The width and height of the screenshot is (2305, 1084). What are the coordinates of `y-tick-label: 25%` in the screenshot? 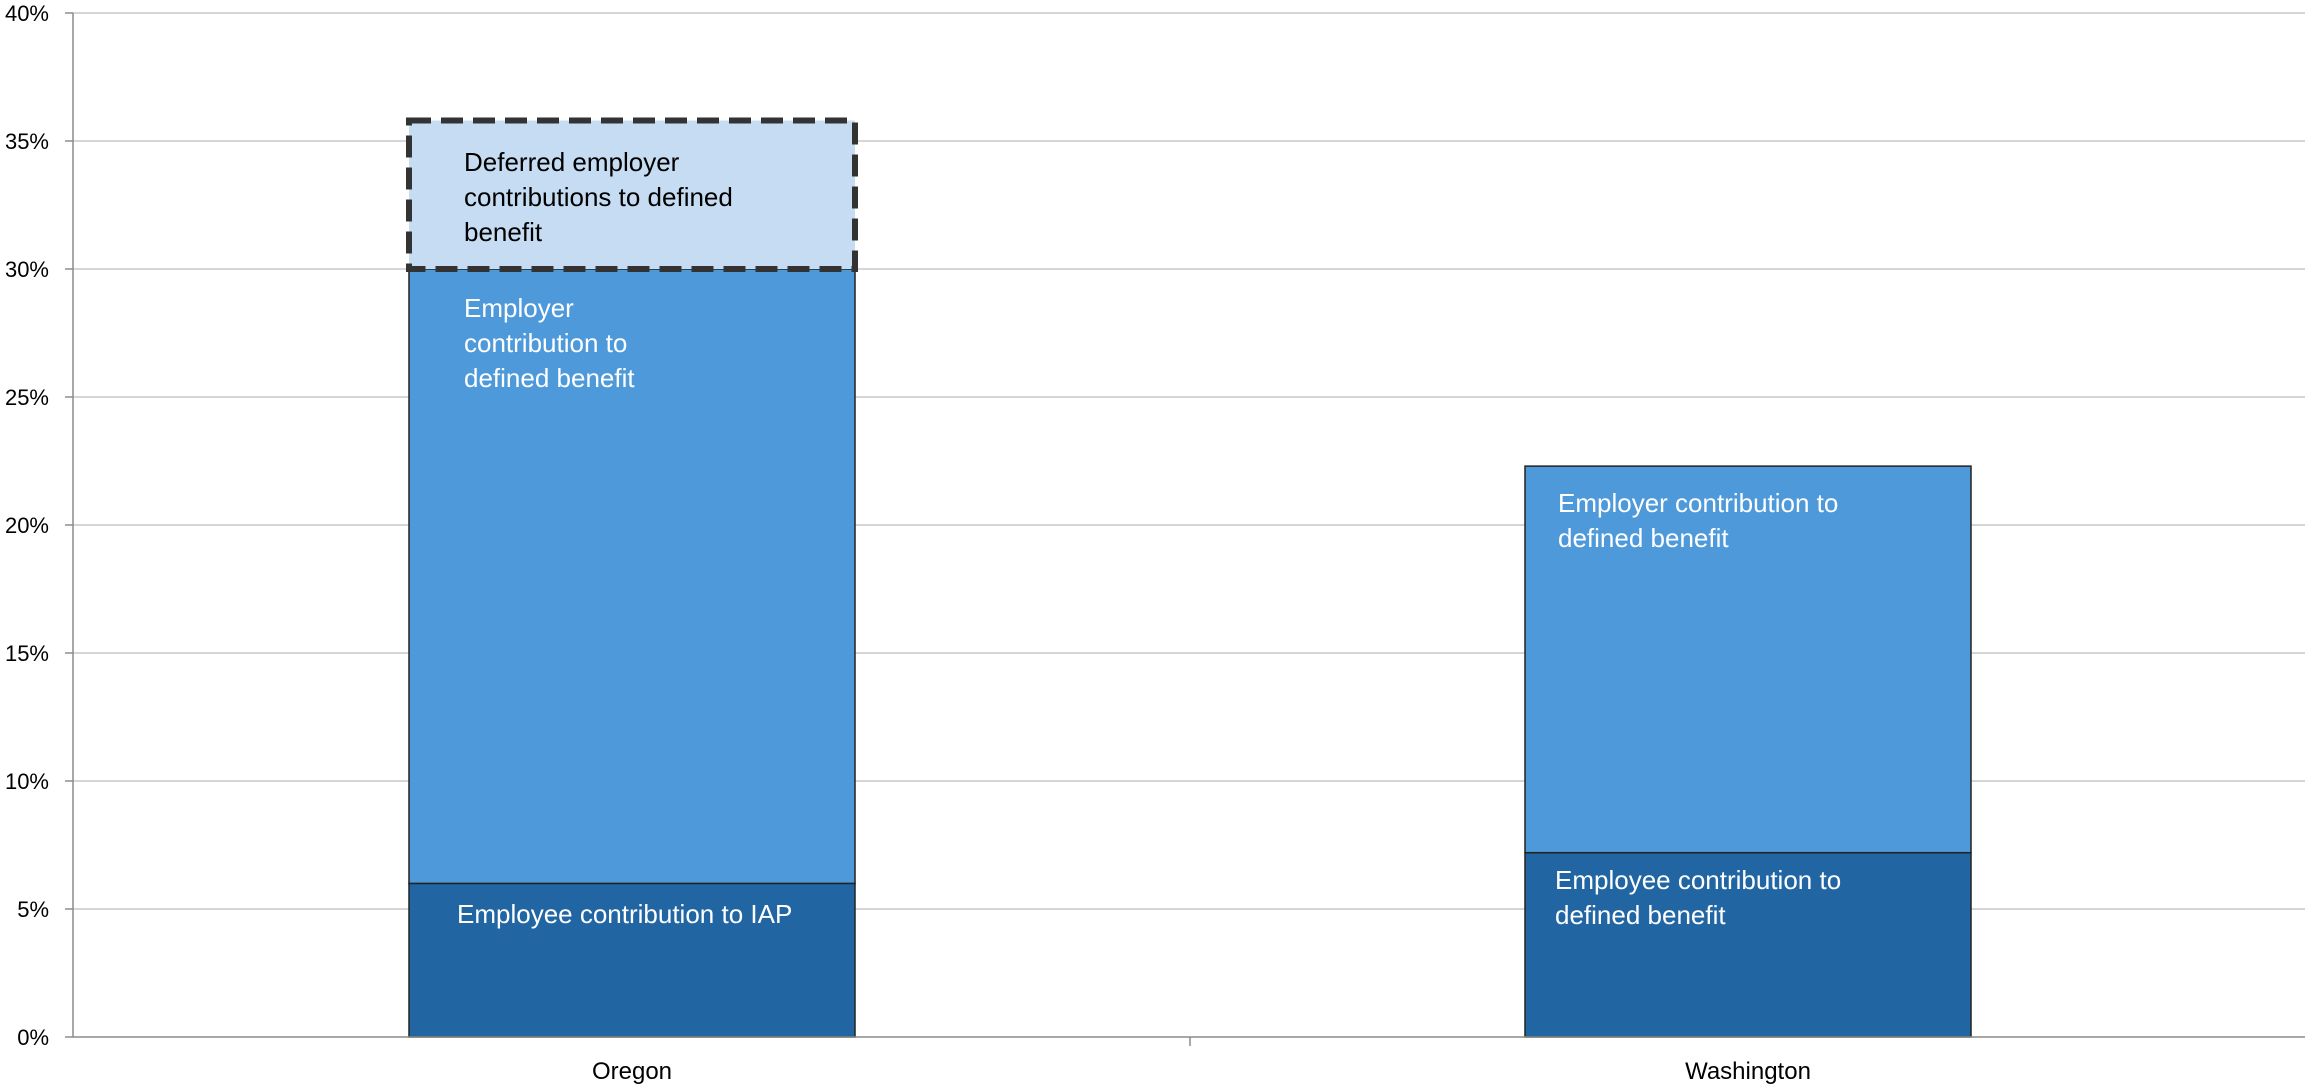 It's located at (27, 397).